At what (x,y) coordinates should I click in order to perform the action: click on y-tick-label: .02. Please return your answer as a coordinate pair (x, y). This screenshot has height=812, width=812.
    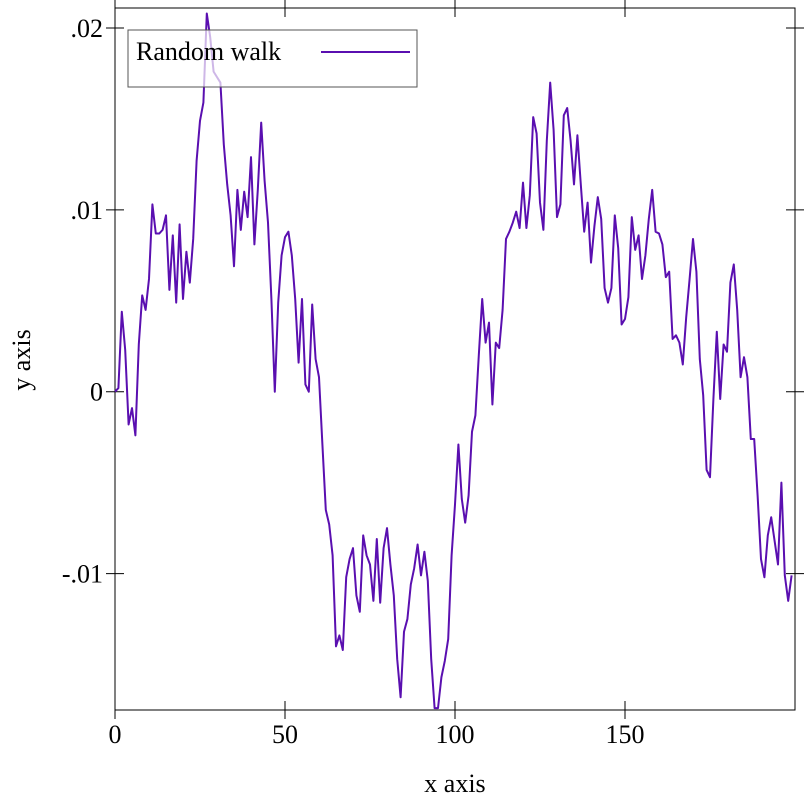
    Looking at the image, I should click on (87, 28).